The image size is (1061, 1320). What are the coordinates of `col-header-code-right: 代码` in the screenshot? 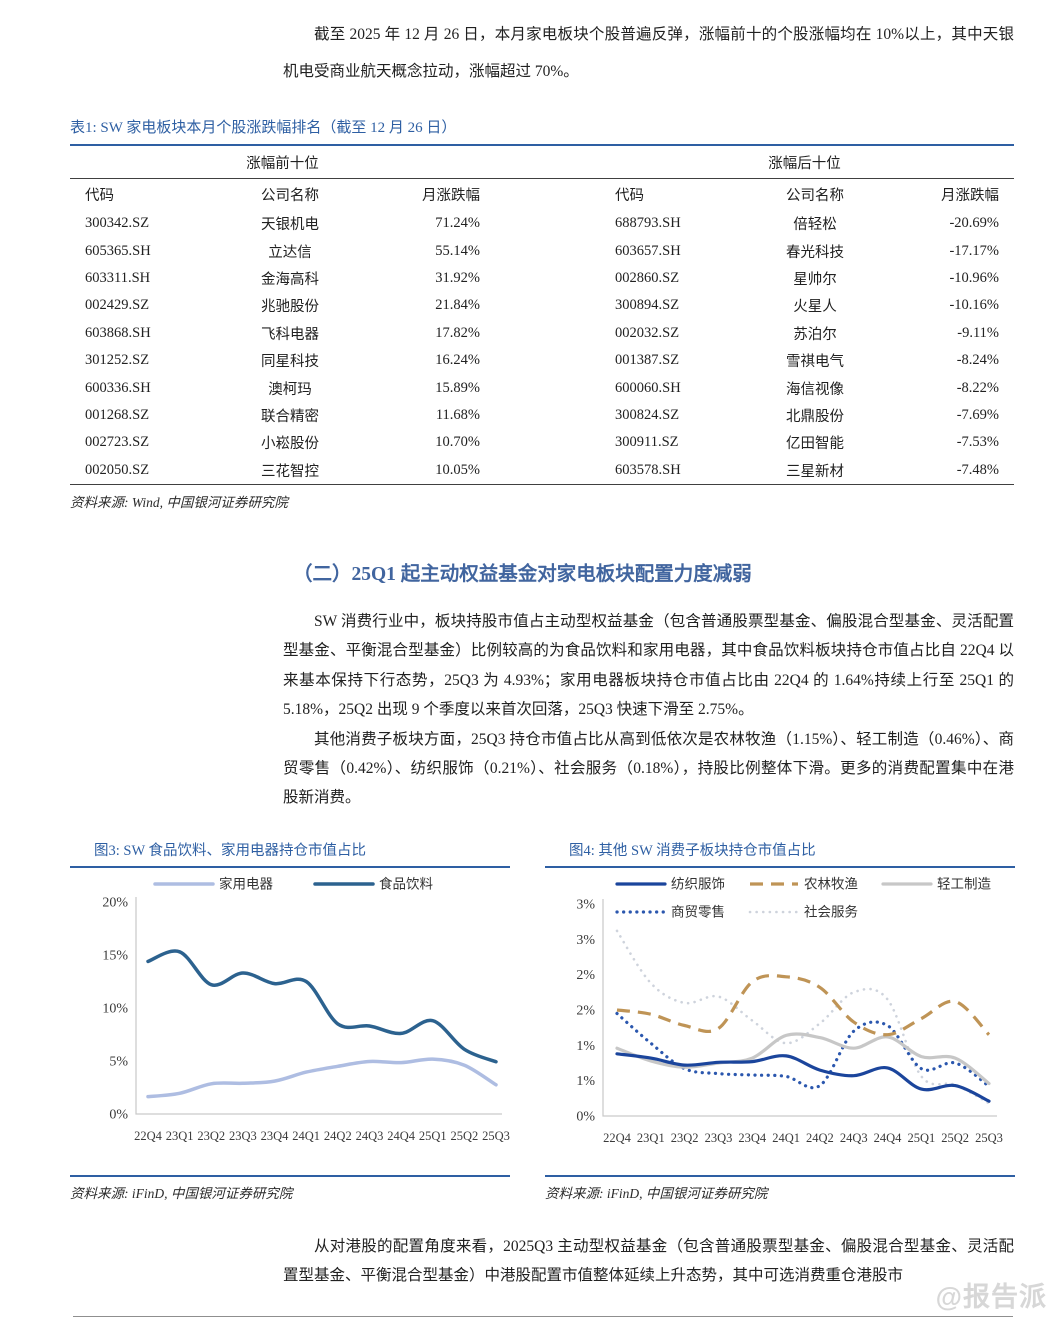 It's located at (629, 196).